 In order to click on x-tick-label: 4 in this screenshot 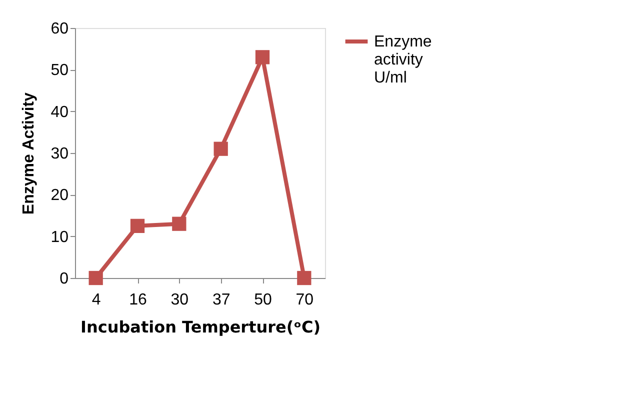, I will do `click(96, 300)`.